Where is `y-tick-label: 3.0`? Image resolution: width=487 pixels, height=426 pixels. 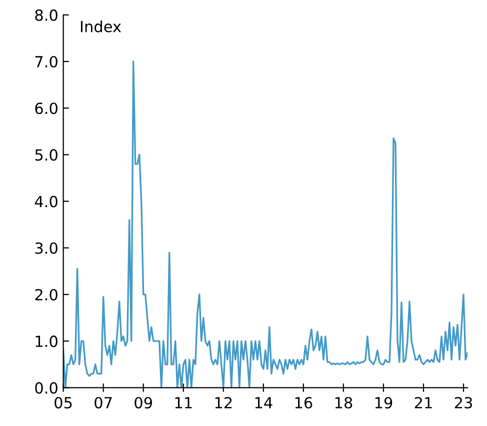
y-tick-label: 3.0 is located at coordinates (46, 248).